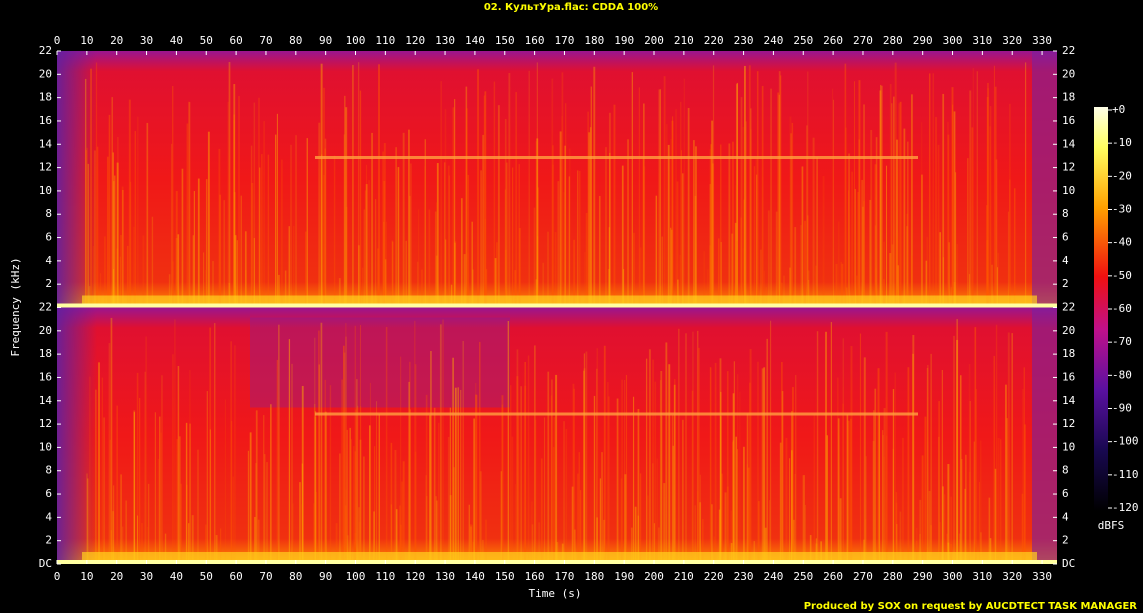 The height and width of the screenshot is (613, 1143). I want to click on y-tick-label: 12, so click(45, 167).